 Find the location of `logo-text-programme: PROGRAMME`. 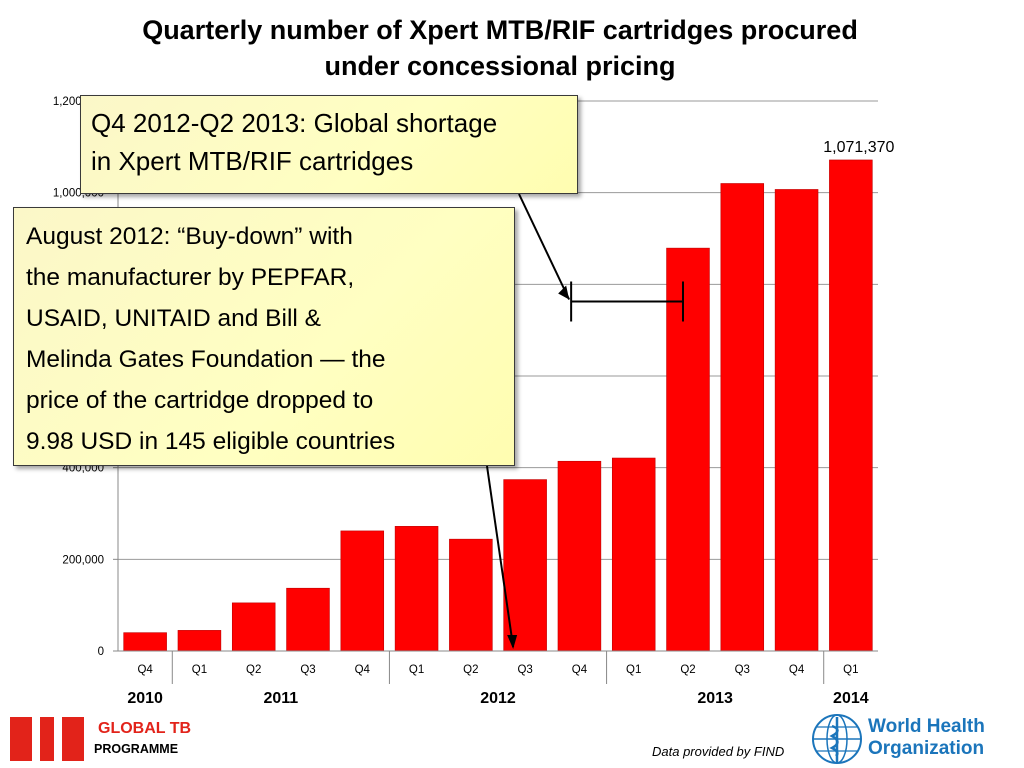

logo-text-programme: PROGRAMME is located at coordinates (136, 749).